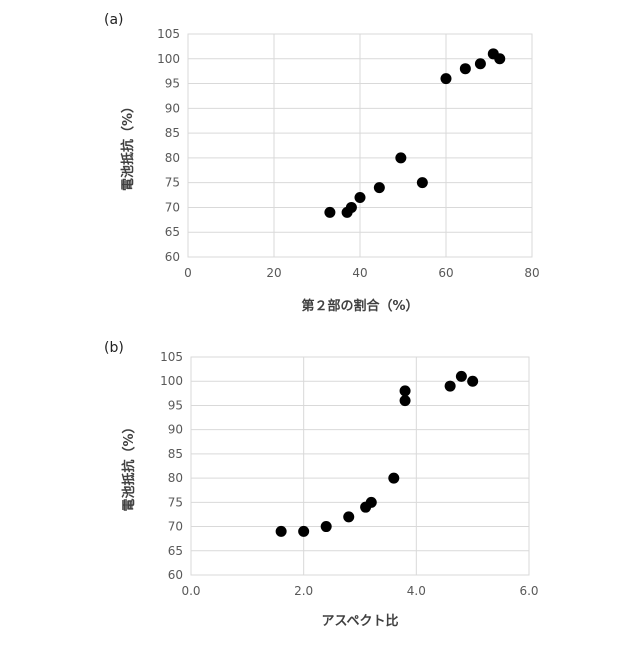  I want to click on panel-b-y-tick-label: 85, so click(175, 454).